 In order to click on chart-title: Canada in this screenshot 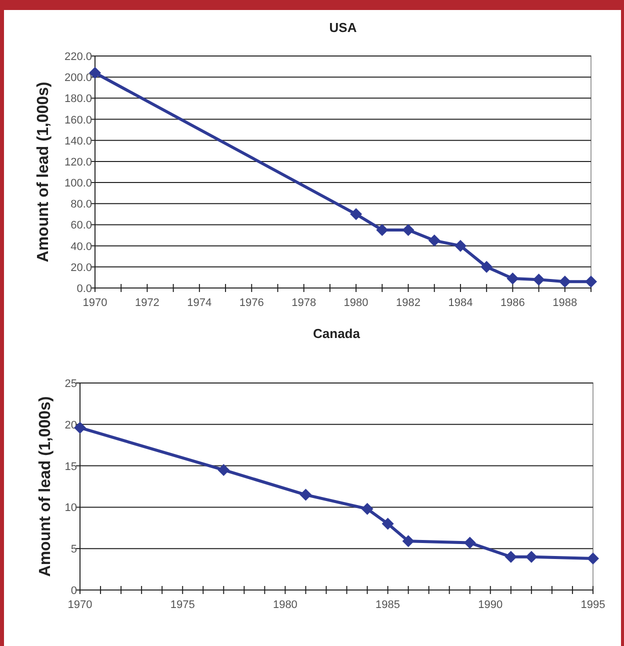, I will do `click(337, 333)`.